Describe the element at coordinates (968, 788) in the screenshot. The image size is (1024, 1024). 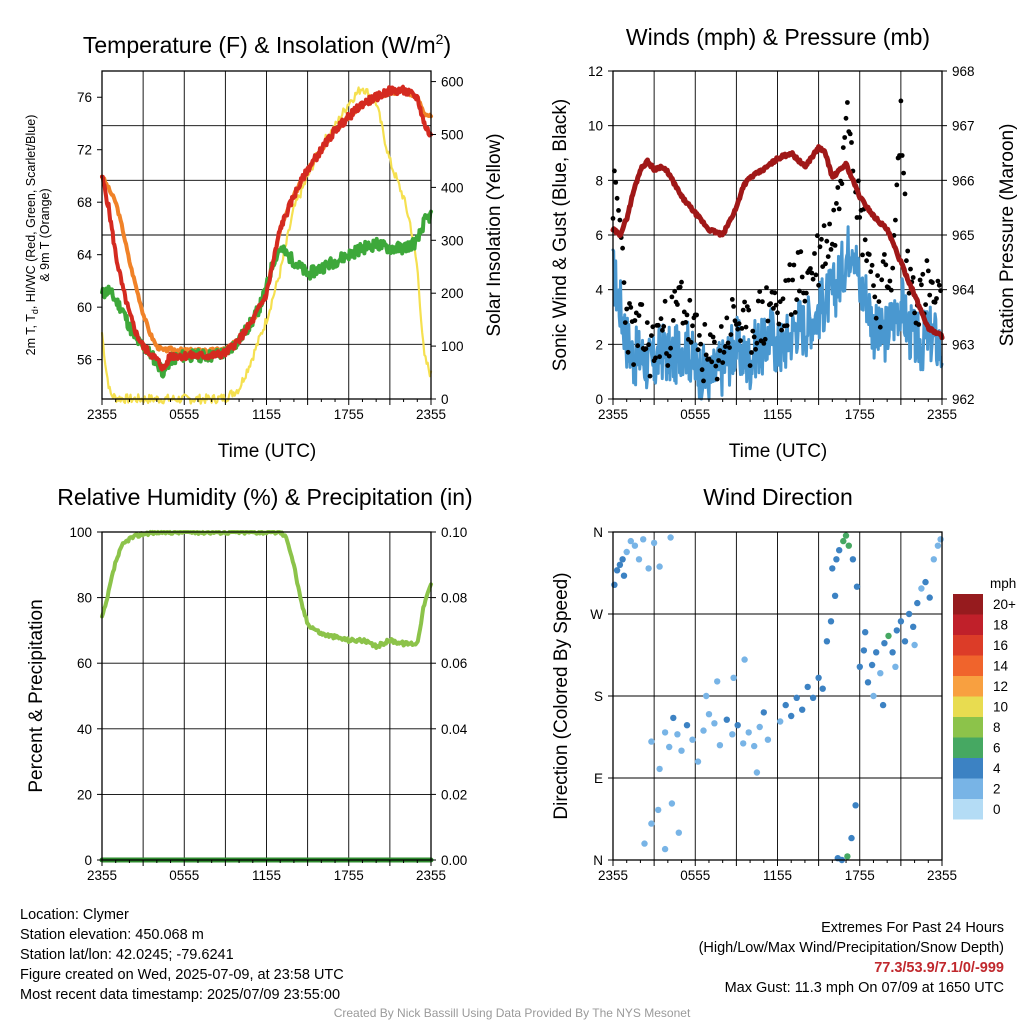
I see `colorbar-swatch` at that location.